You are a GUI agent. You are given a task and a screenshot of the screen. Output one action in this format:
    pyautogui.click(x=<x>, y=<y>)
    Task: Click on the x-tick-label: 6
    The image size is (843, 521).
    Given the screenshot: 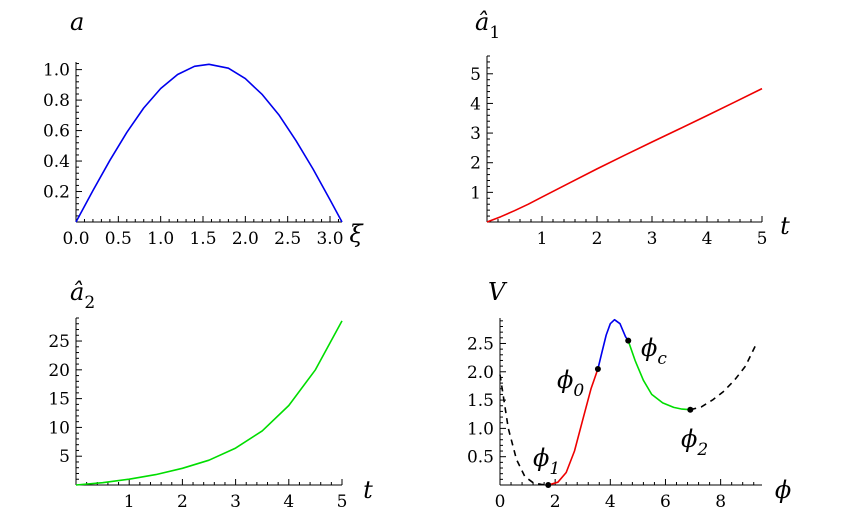 What is the action you would take?
    pyautogui.click(x=665, y=502)
    